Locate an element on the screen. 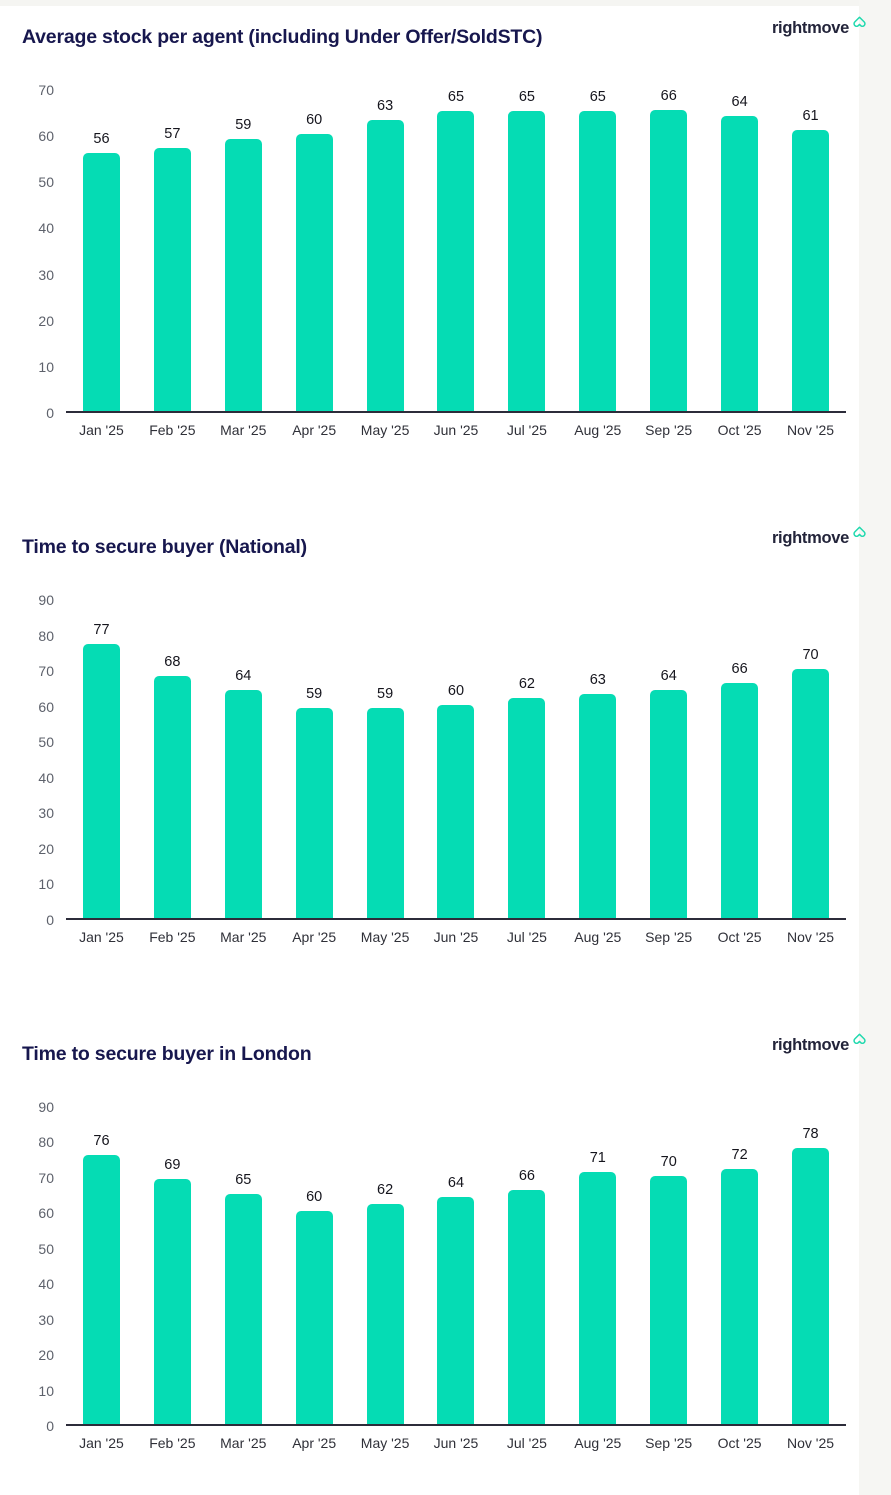 The width and height of the screenshot is (891, 1495). rightmove-logo: rightmove is located at coordinates (819, 537).